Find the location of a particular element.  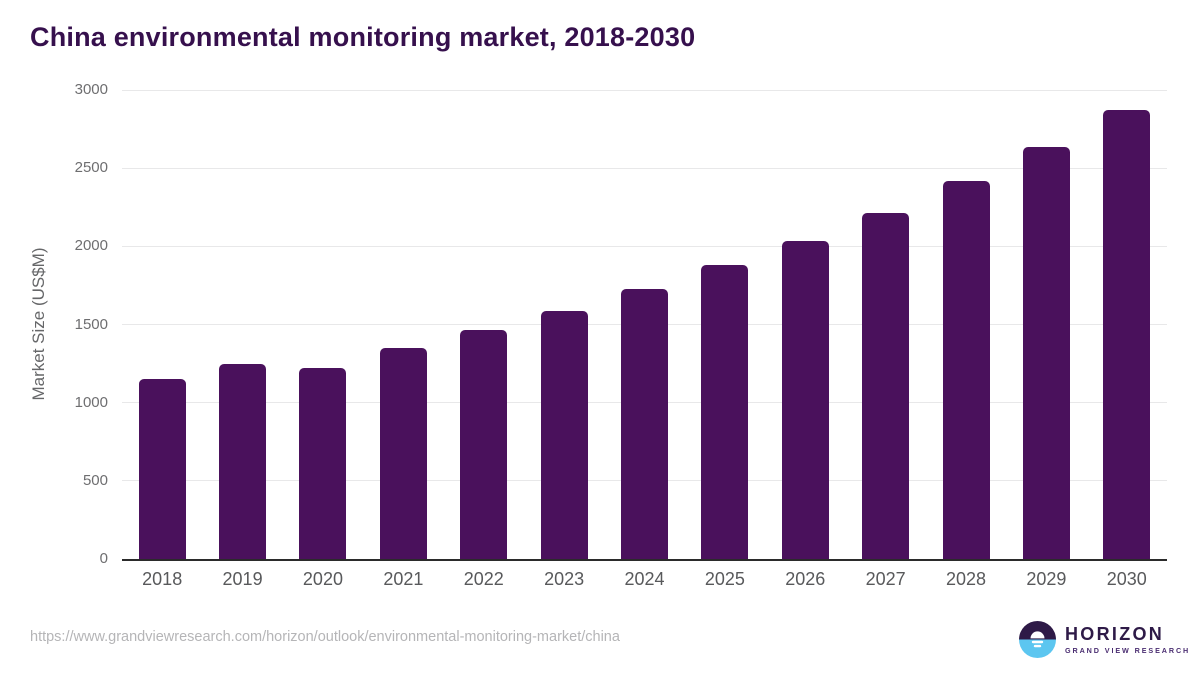

bar-2027 is located at coordinates (886, 385).